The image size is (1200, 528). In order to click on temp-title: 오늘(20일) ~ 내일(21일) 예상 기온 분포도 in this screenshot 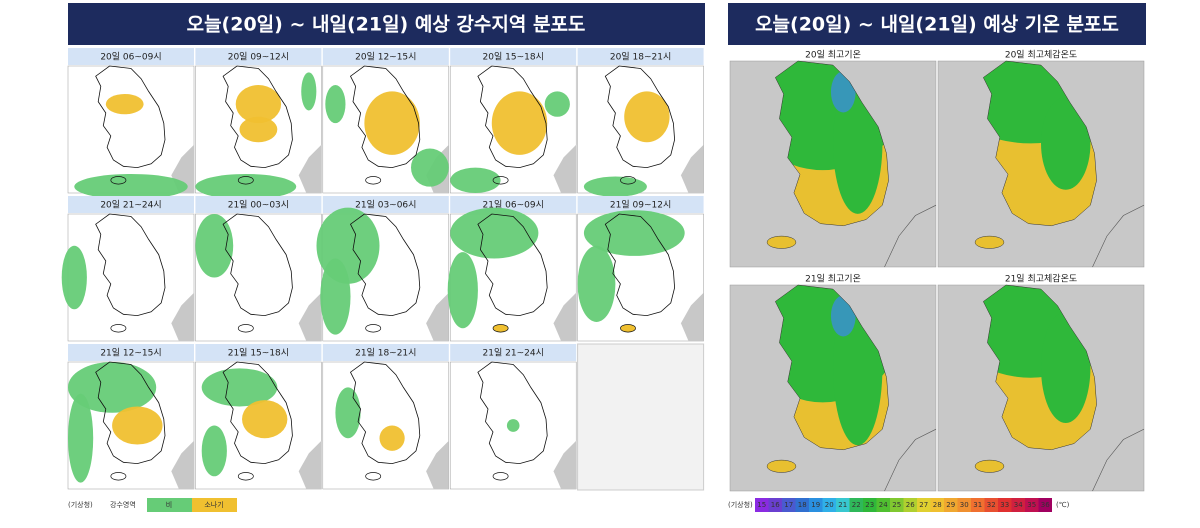, I will do `click(937, 25)`.